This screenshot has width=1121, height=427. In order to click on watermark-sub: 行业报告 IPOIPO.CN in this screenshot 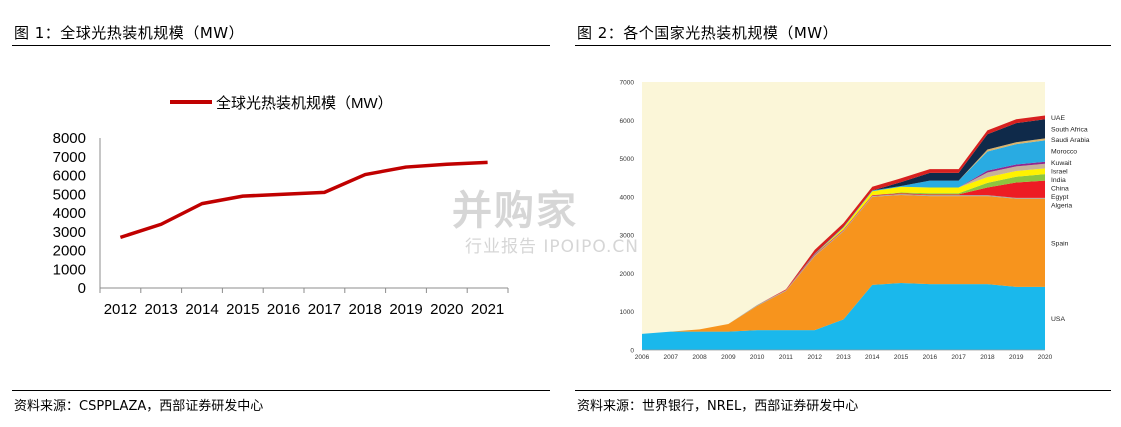, I will do `click(552, 247)`.